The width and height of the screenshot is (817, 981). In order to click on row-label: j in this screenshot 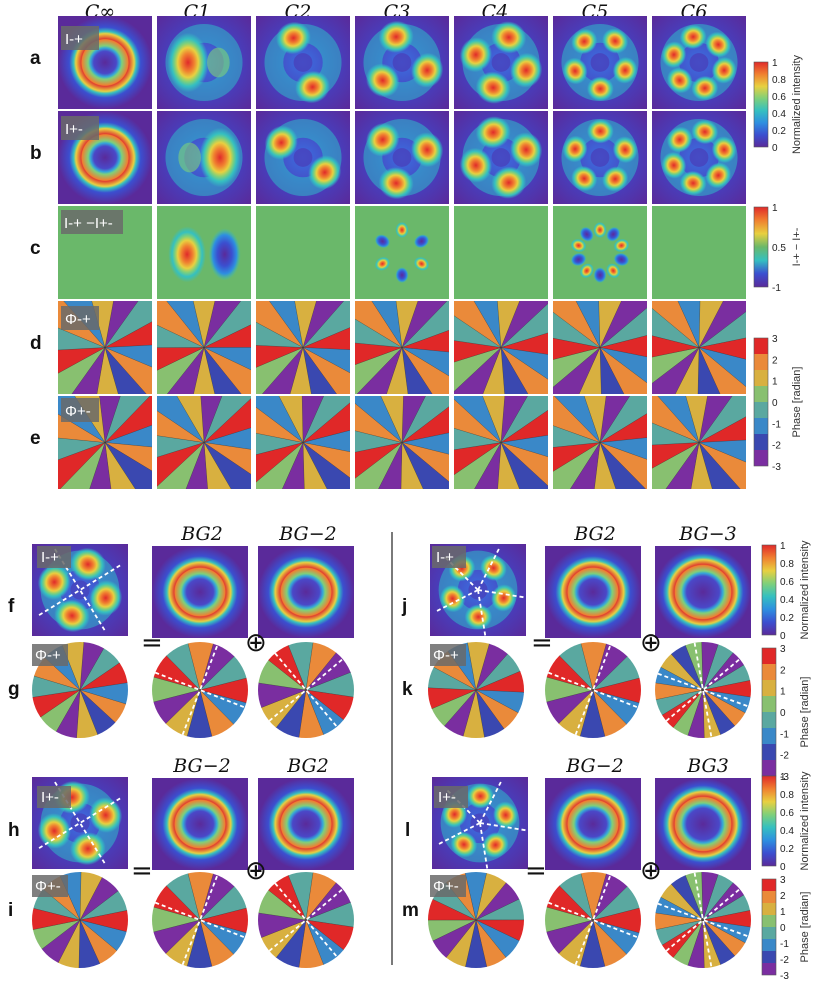, I will do `click(404, 606)`.